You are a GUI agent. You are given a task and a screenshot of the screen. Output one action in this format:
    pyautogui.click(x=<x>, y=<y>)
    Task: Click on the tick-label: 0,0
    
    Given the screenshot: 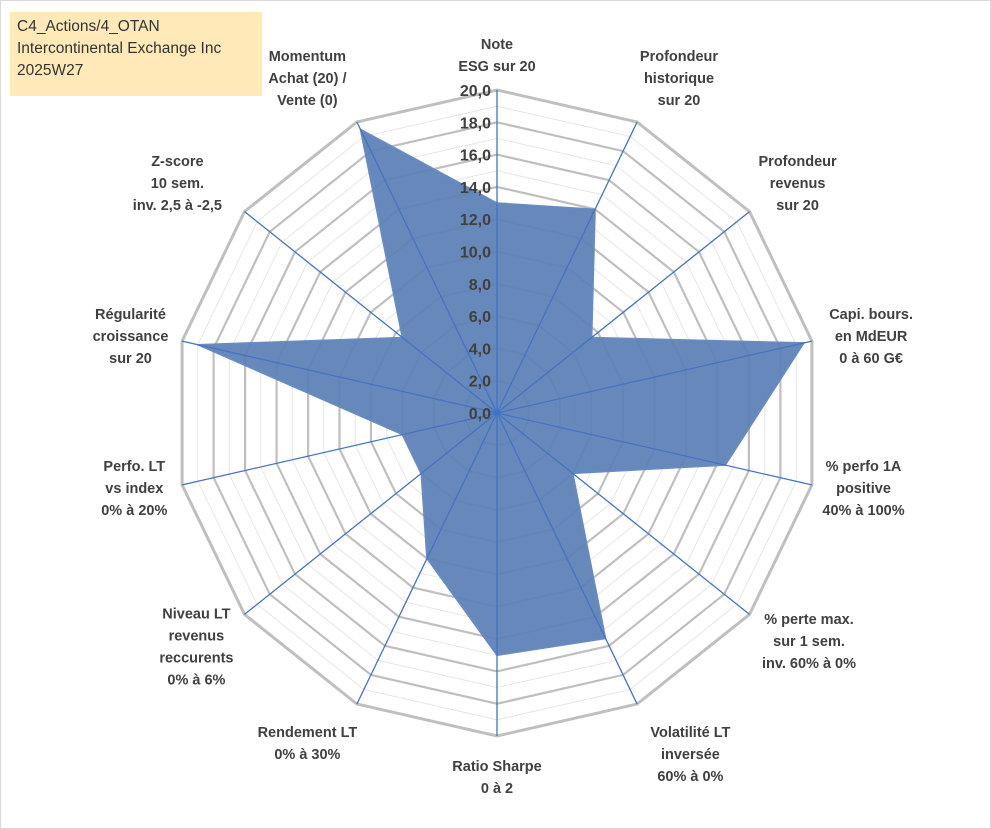 What is the action you would take?
    pyautogui.click(x=480, y=414)
    